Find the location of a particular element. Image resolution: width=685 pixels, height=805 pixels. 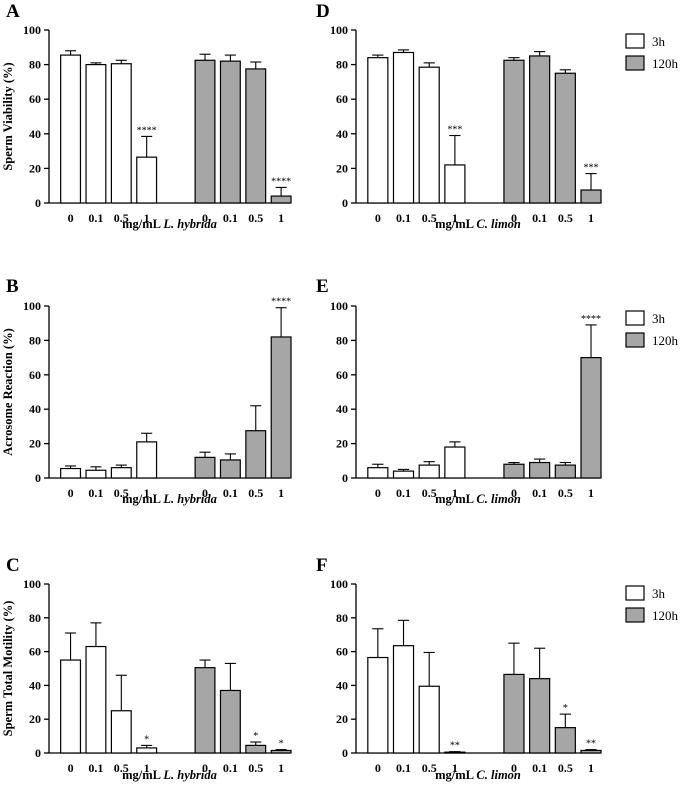

x-axis-label-species: L. hybrida is located at coordinates (189, 499).